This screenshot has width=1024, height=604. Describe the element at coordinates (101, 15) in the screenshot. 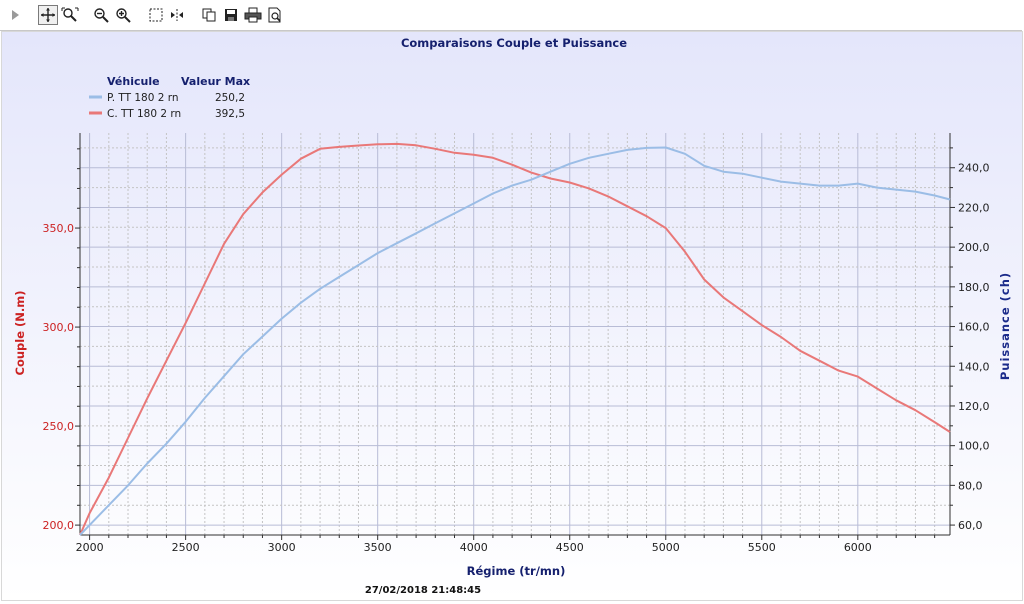

I see `zoom-out-icon` at that location.